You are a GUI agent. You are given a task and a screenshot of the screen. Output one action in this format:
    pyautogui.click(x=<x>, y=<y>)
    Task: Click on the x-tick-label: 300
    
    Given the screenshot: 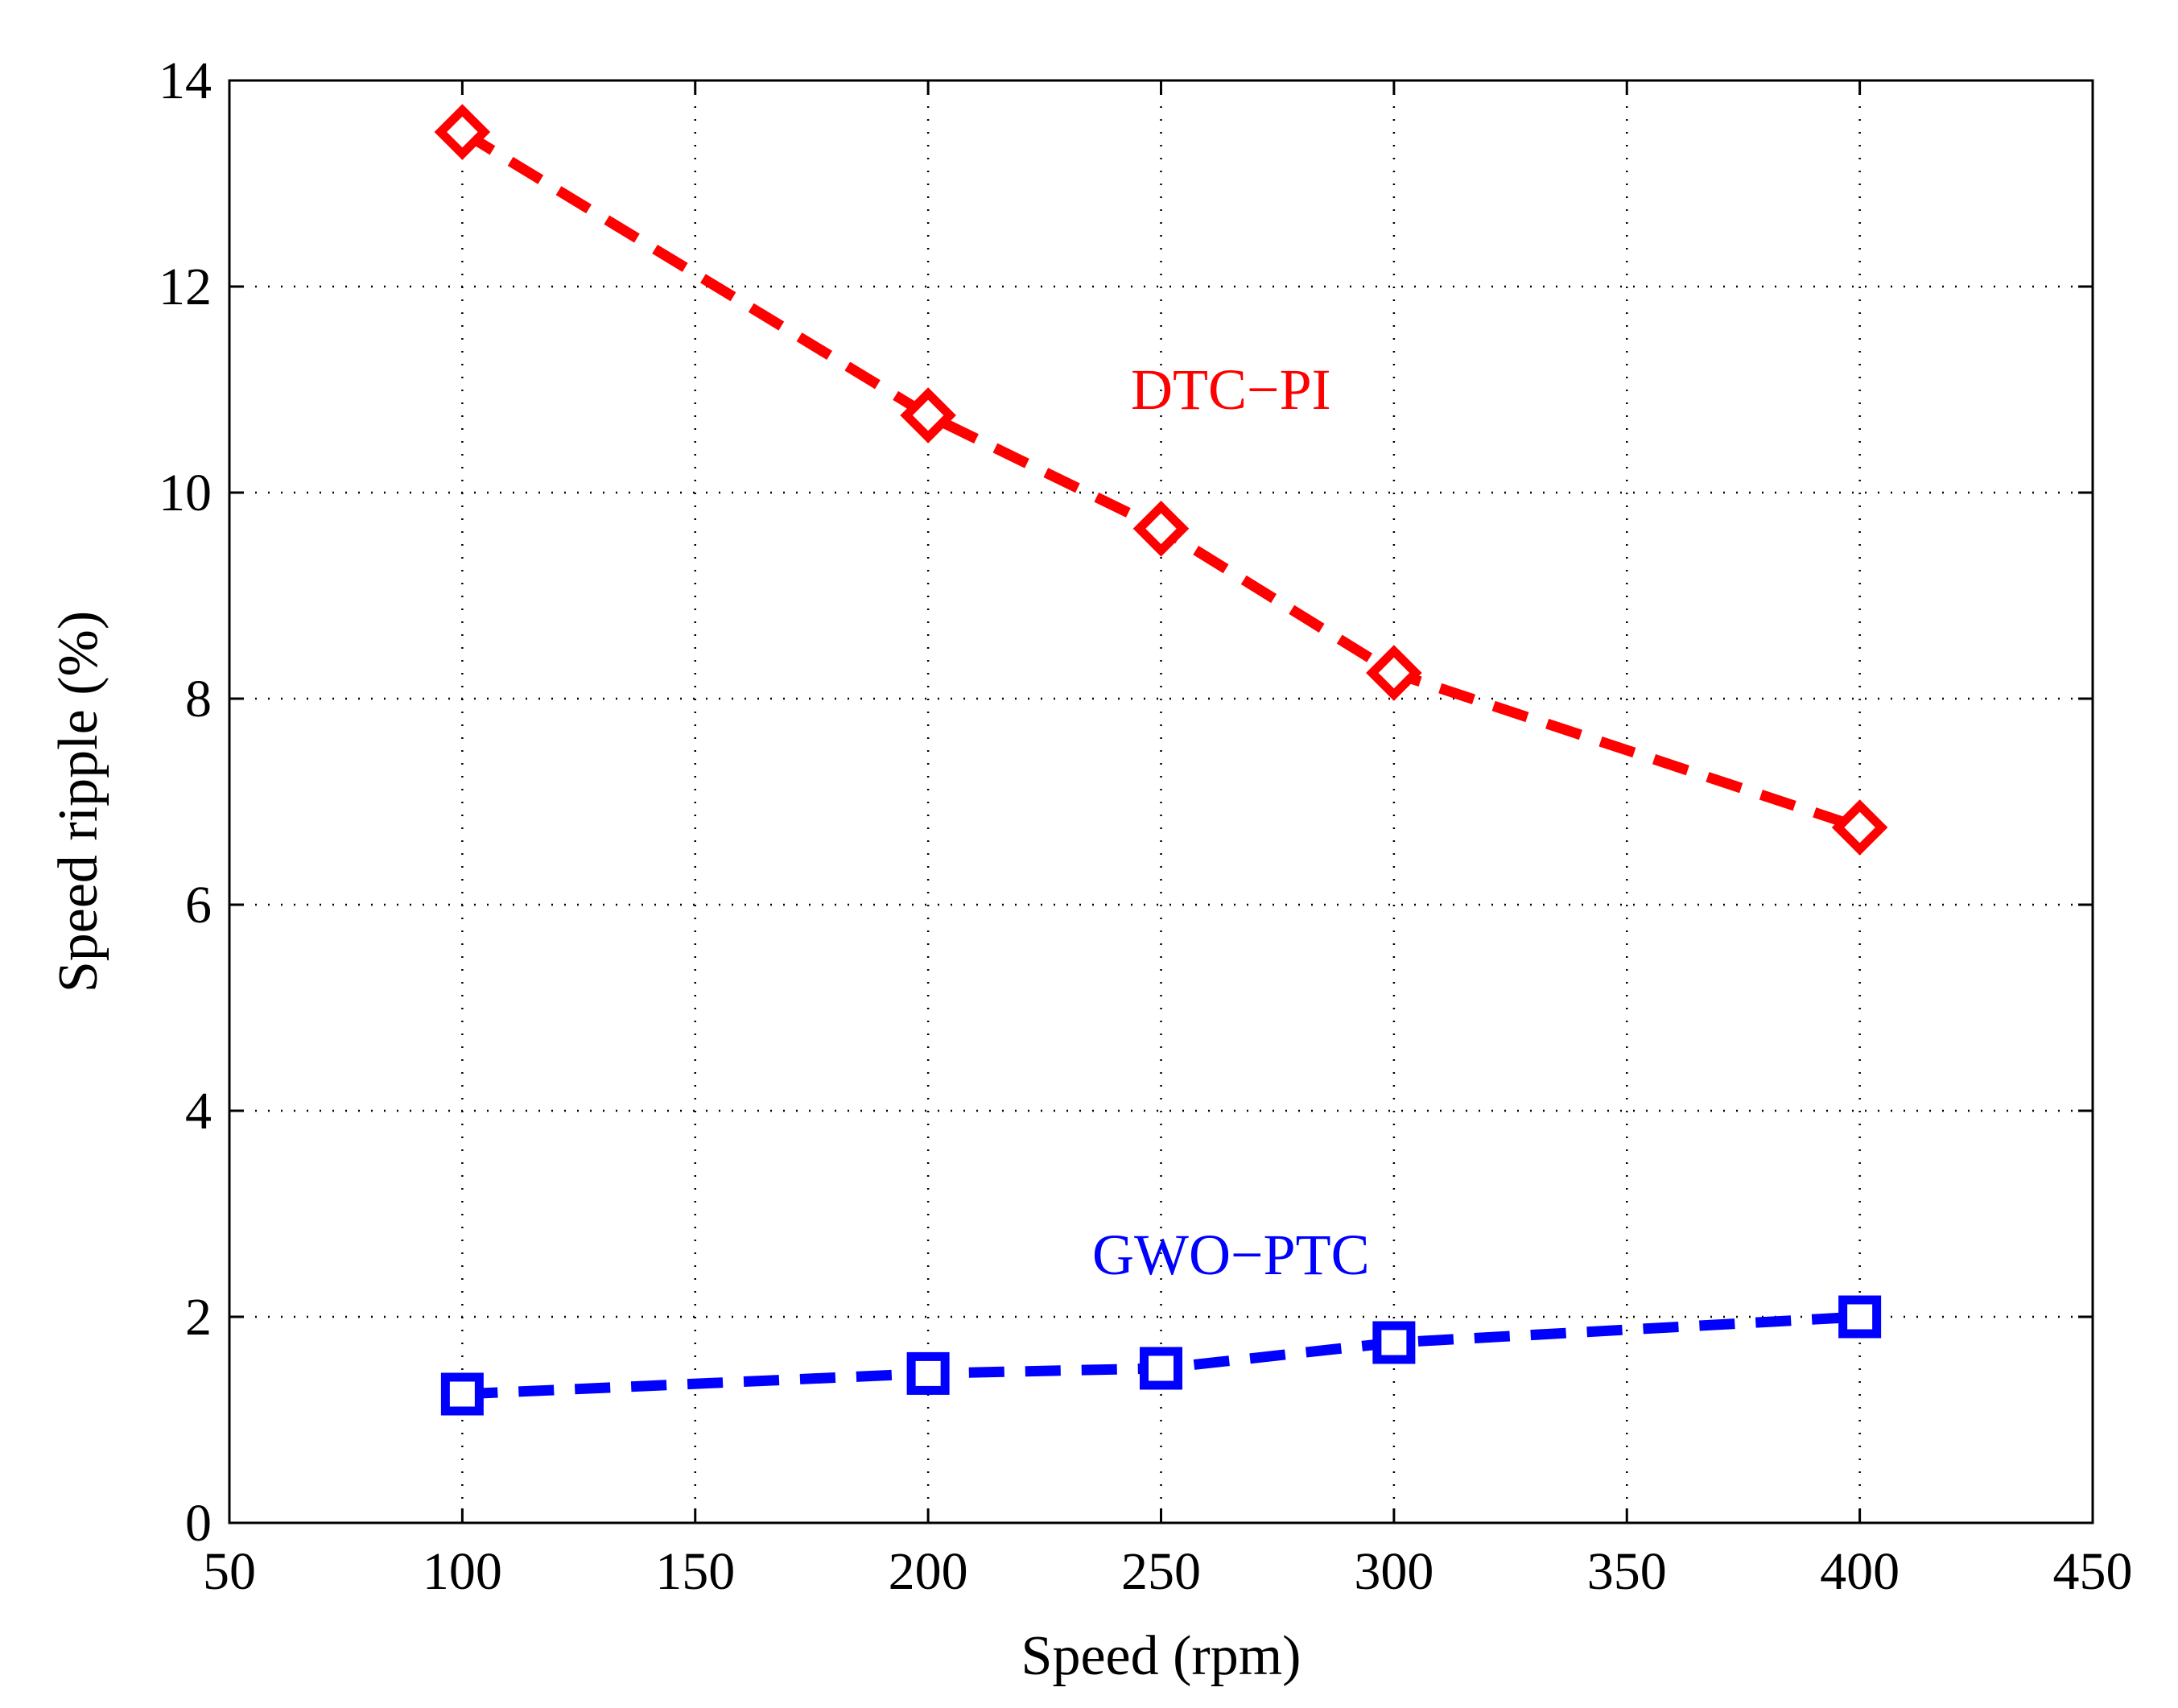 What is the action you would take?
    pyautogui.click(x=1393, y=1571)
    